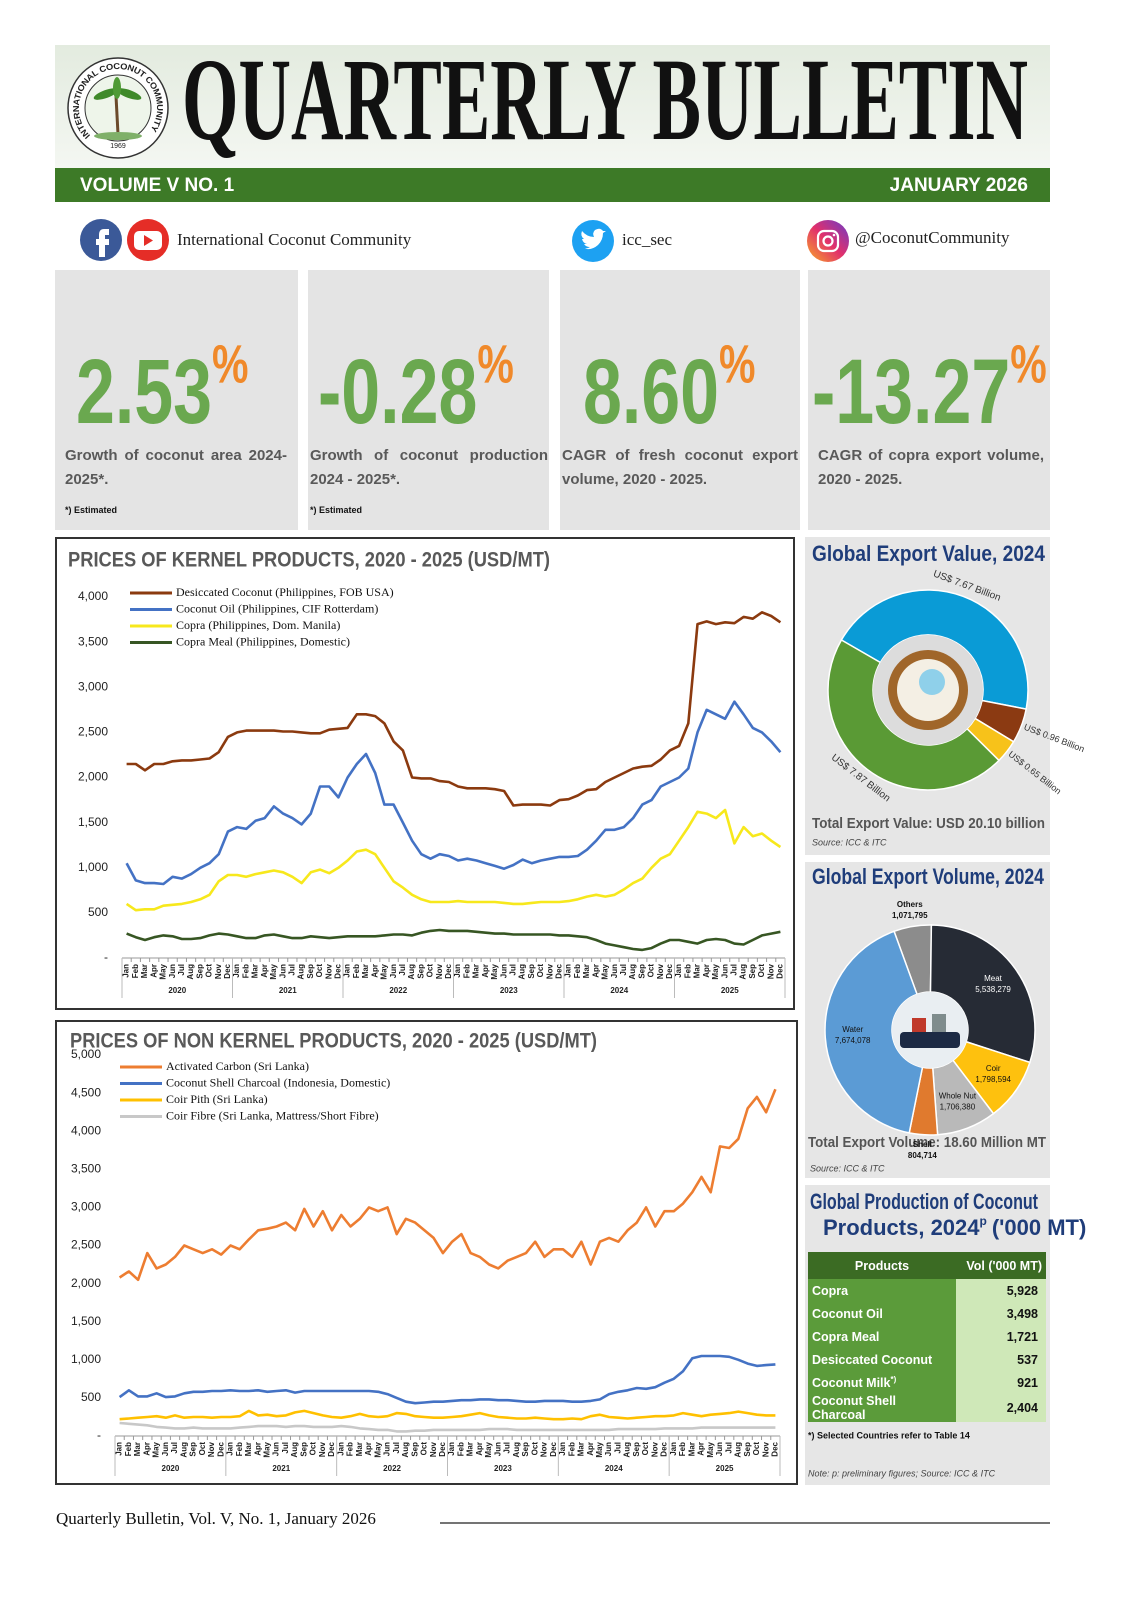 The image size is (1131, 1600). Describe the element at coordinates (157, 185) in the screenshot. I see `volume: VOLUME V NO. 1` at that location.